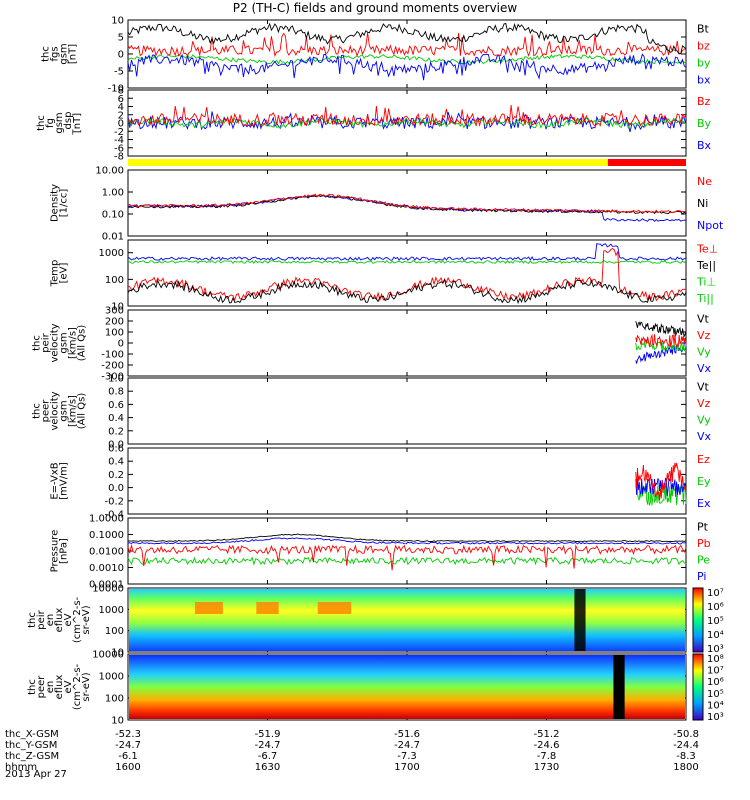 This screenshot has width=750, height=800. Describe the element at coordinates (705, 298) in the screenshot. I see `legend-Ti||: Ti||` at that location.